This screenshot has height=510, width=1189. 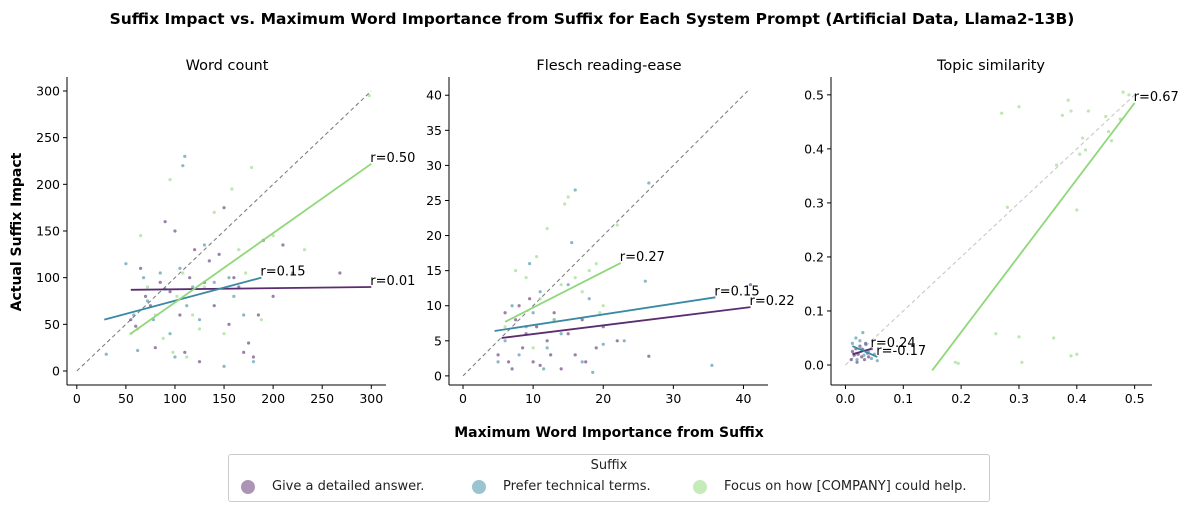 What do you see at coordinates (814, 310) in the screenshot?
I see `y-tick-label: 0.1` at bounding box center [814, 310].